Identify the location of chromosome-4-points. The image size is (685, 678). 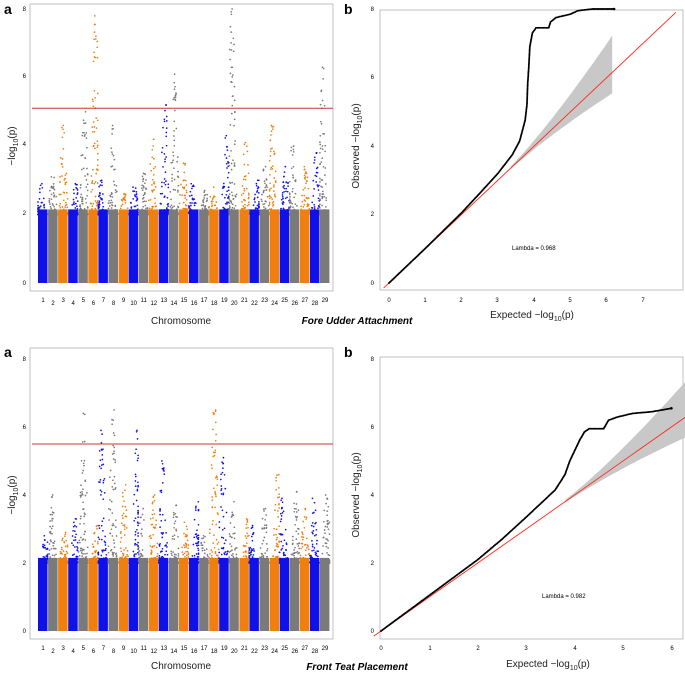
(73, 232).